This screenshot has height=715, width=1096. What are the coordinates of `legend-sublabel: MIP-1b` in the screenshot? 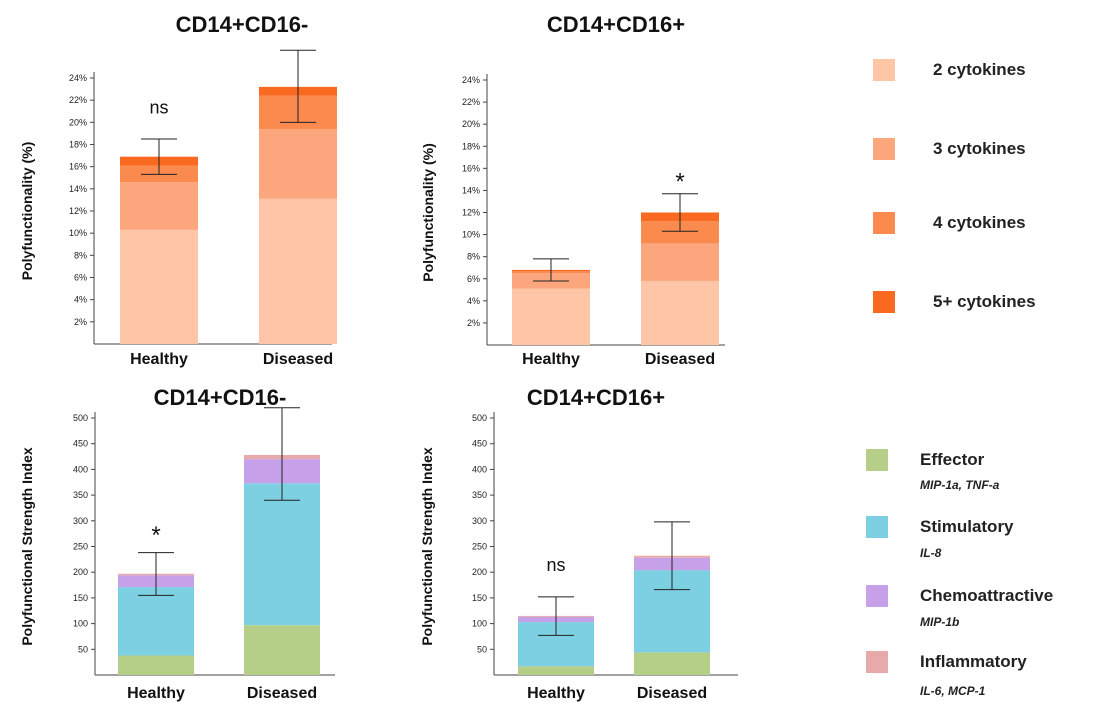 It's located at (940, 622).